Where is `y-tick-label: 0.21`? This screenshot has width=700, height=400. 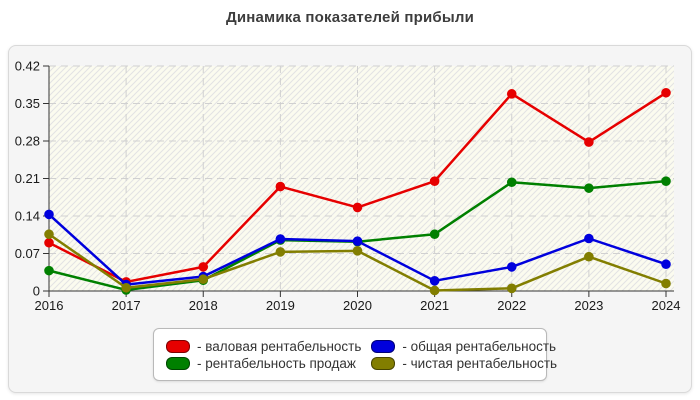 y-tick-label: 0.21 is located at coordinates (27, 178).